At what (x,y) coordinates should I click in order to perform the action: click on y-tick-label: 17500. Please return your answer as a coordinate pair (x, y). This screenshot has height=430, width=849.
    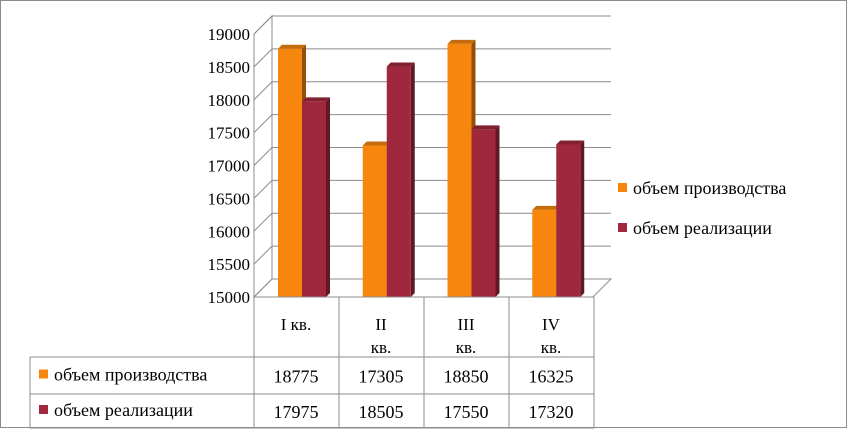
    Looking at the image, I should click on (229, 133).